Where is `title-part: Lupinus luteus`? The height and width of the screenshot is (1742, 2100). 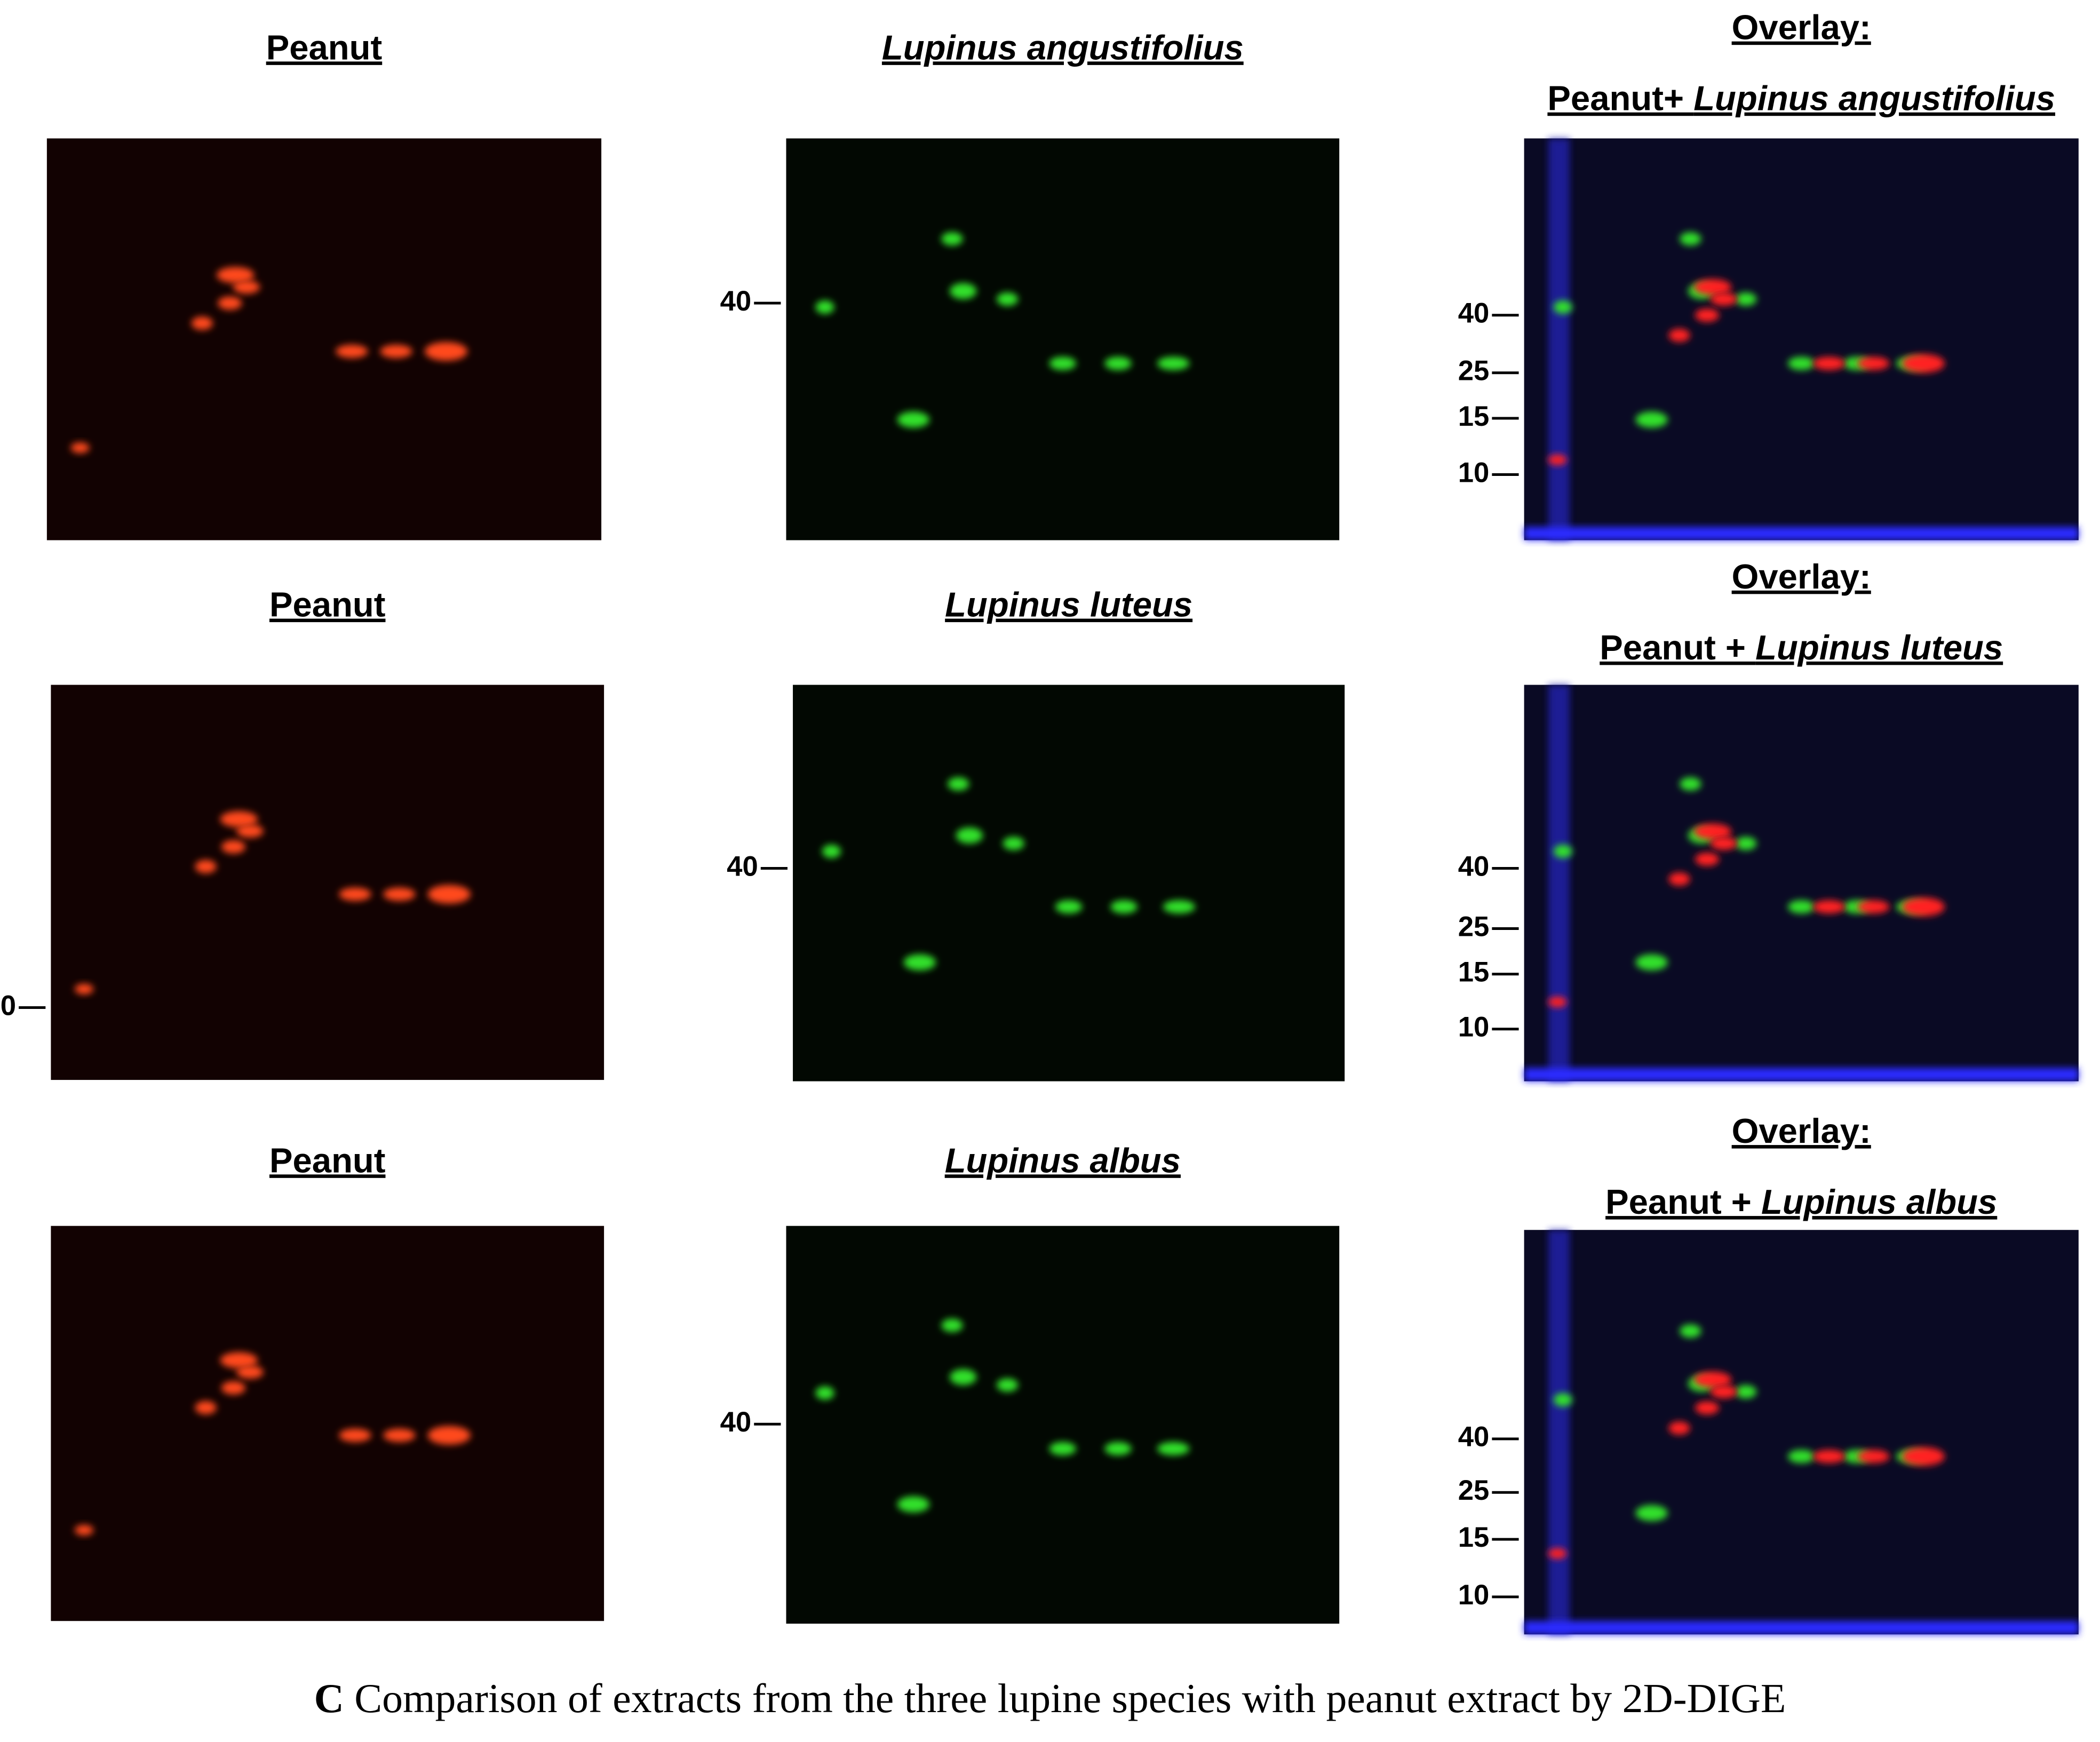
title-part: Lupinus luteus is located at coordinates (1069, 604).